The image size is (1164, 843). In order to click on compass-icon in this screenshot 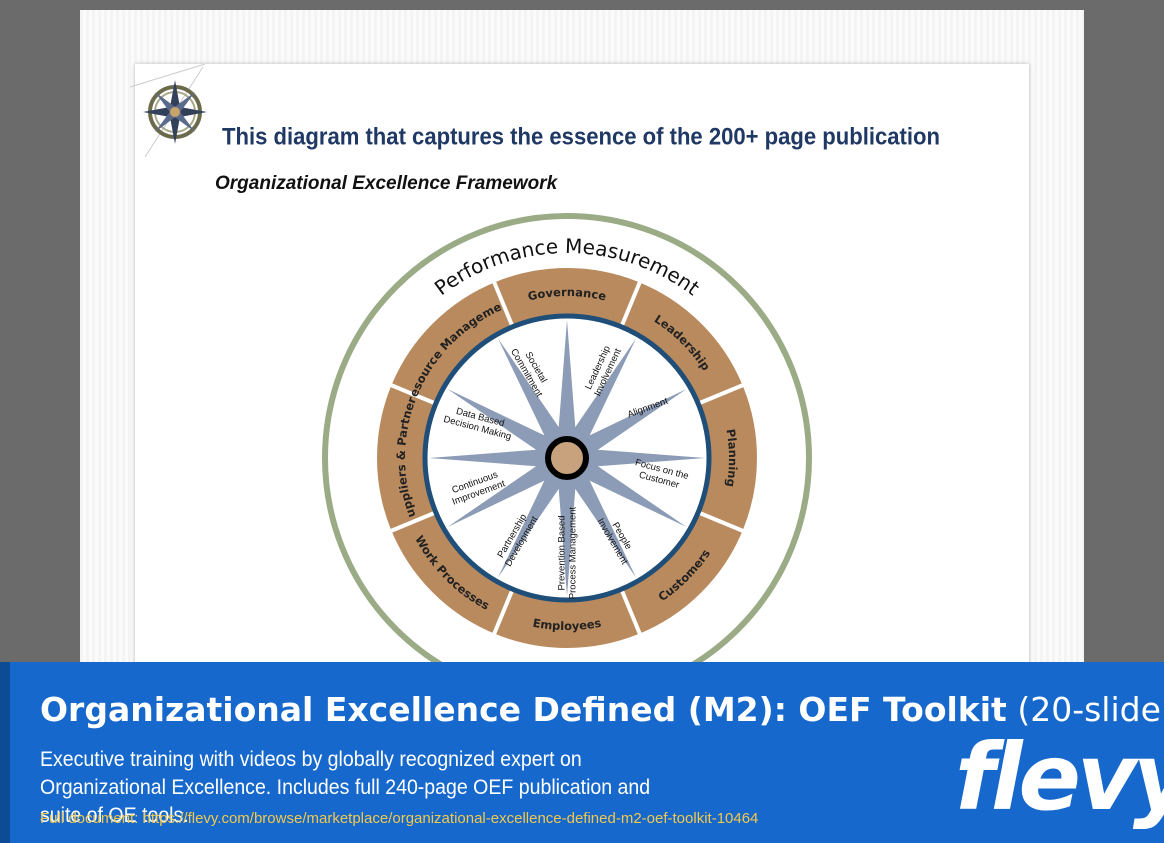, I will do `click(168, 110)`.